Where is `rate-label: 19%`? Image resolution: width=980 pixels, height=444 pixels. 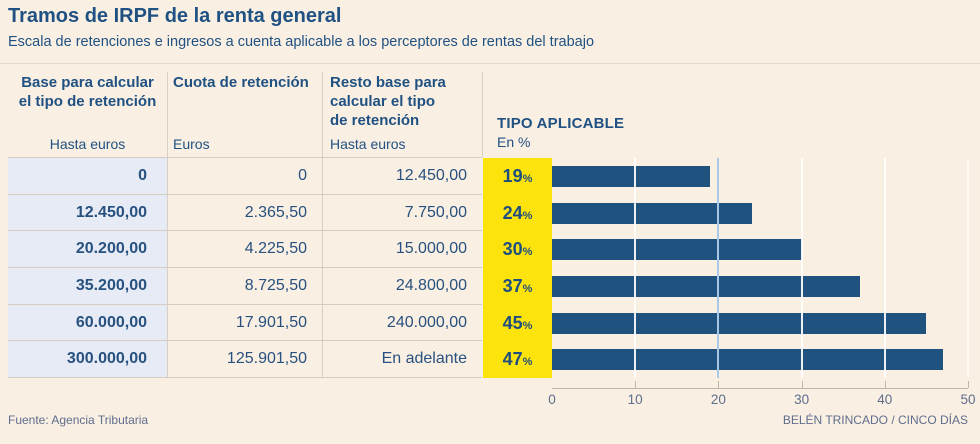 rate-label: 19% is located at coordinates (517, 176).